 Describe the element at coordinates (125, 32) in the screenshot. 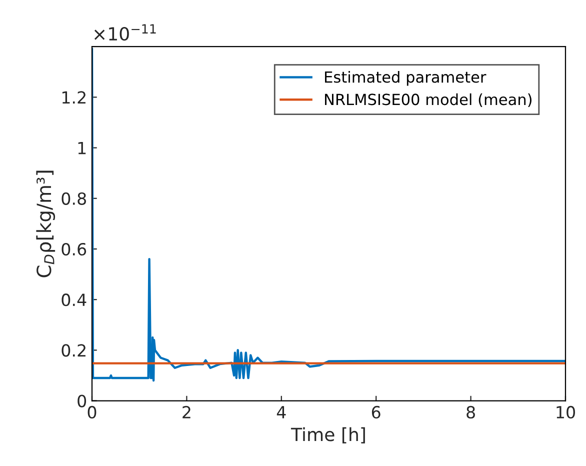

I see `text: ×10$^{−11}$` at that location.